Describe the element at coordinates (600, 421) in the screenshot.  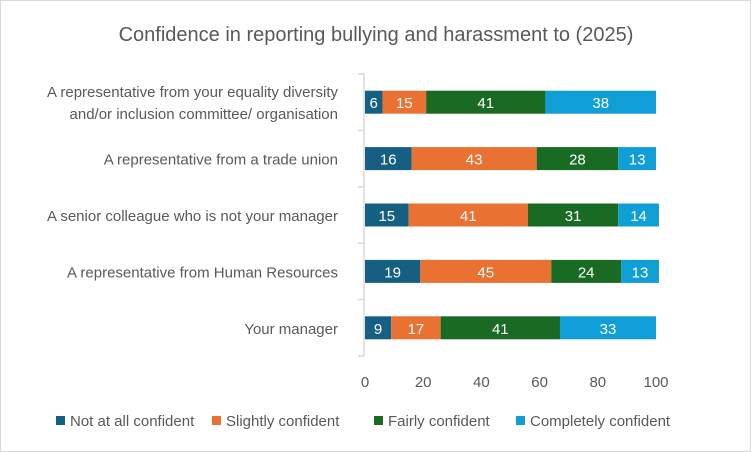
I see `legend-label: Completely confident` at that location.